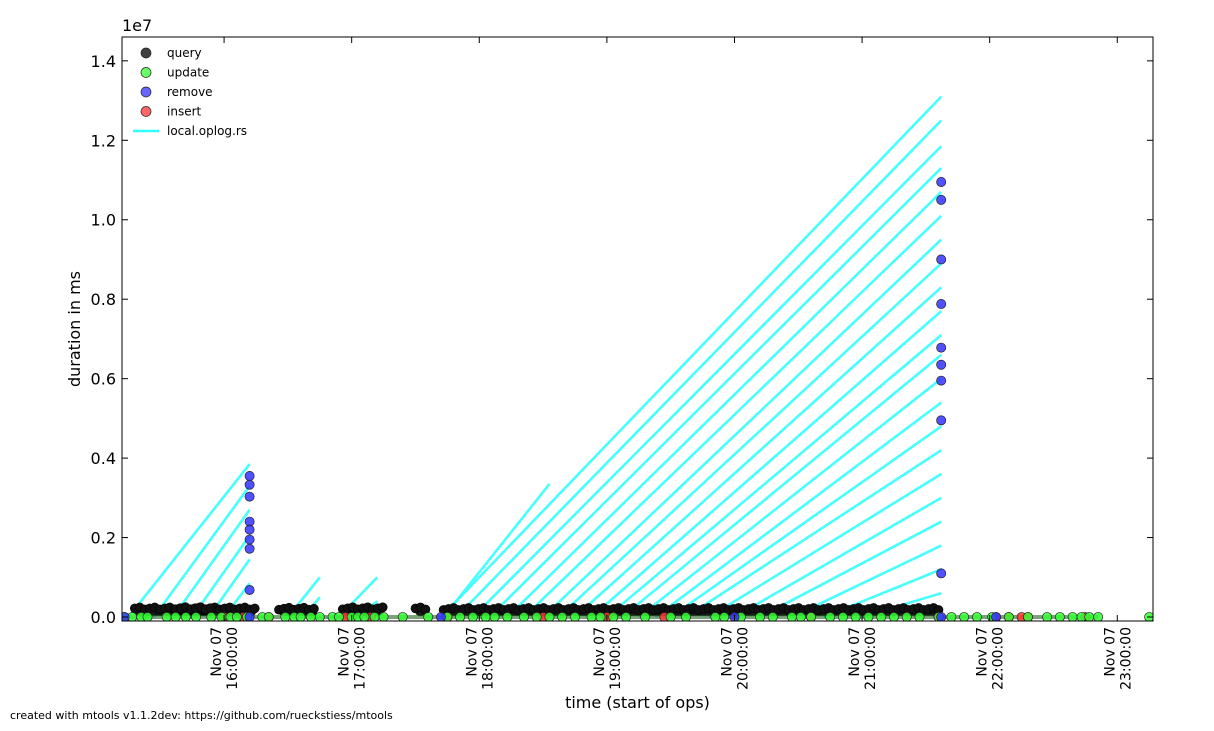 The image size is (1214, 731). Describe the element at coordinates (637, 702) in the screenshot. I see `x-axis-label: time (start of ops)` at that location.